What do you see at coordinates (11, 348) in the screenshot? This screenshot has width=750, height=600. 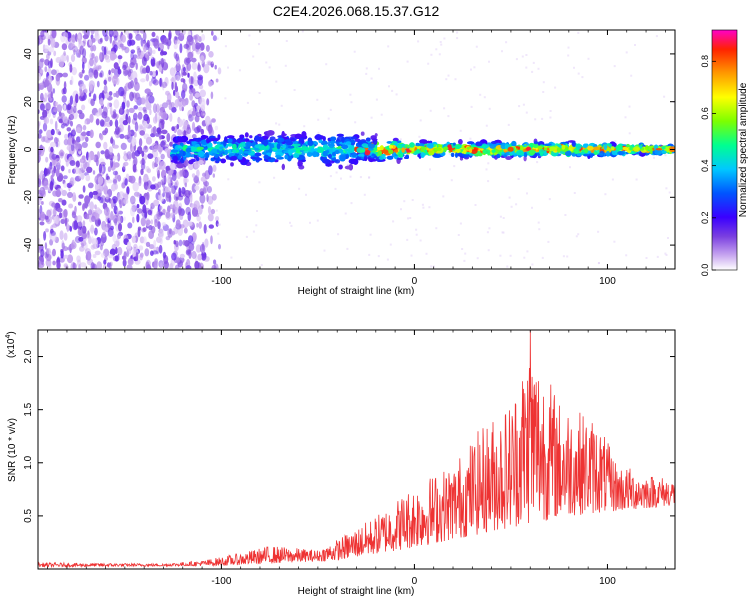 I see `multiplier-prefix: (x10` at bounding box center [11, 348].